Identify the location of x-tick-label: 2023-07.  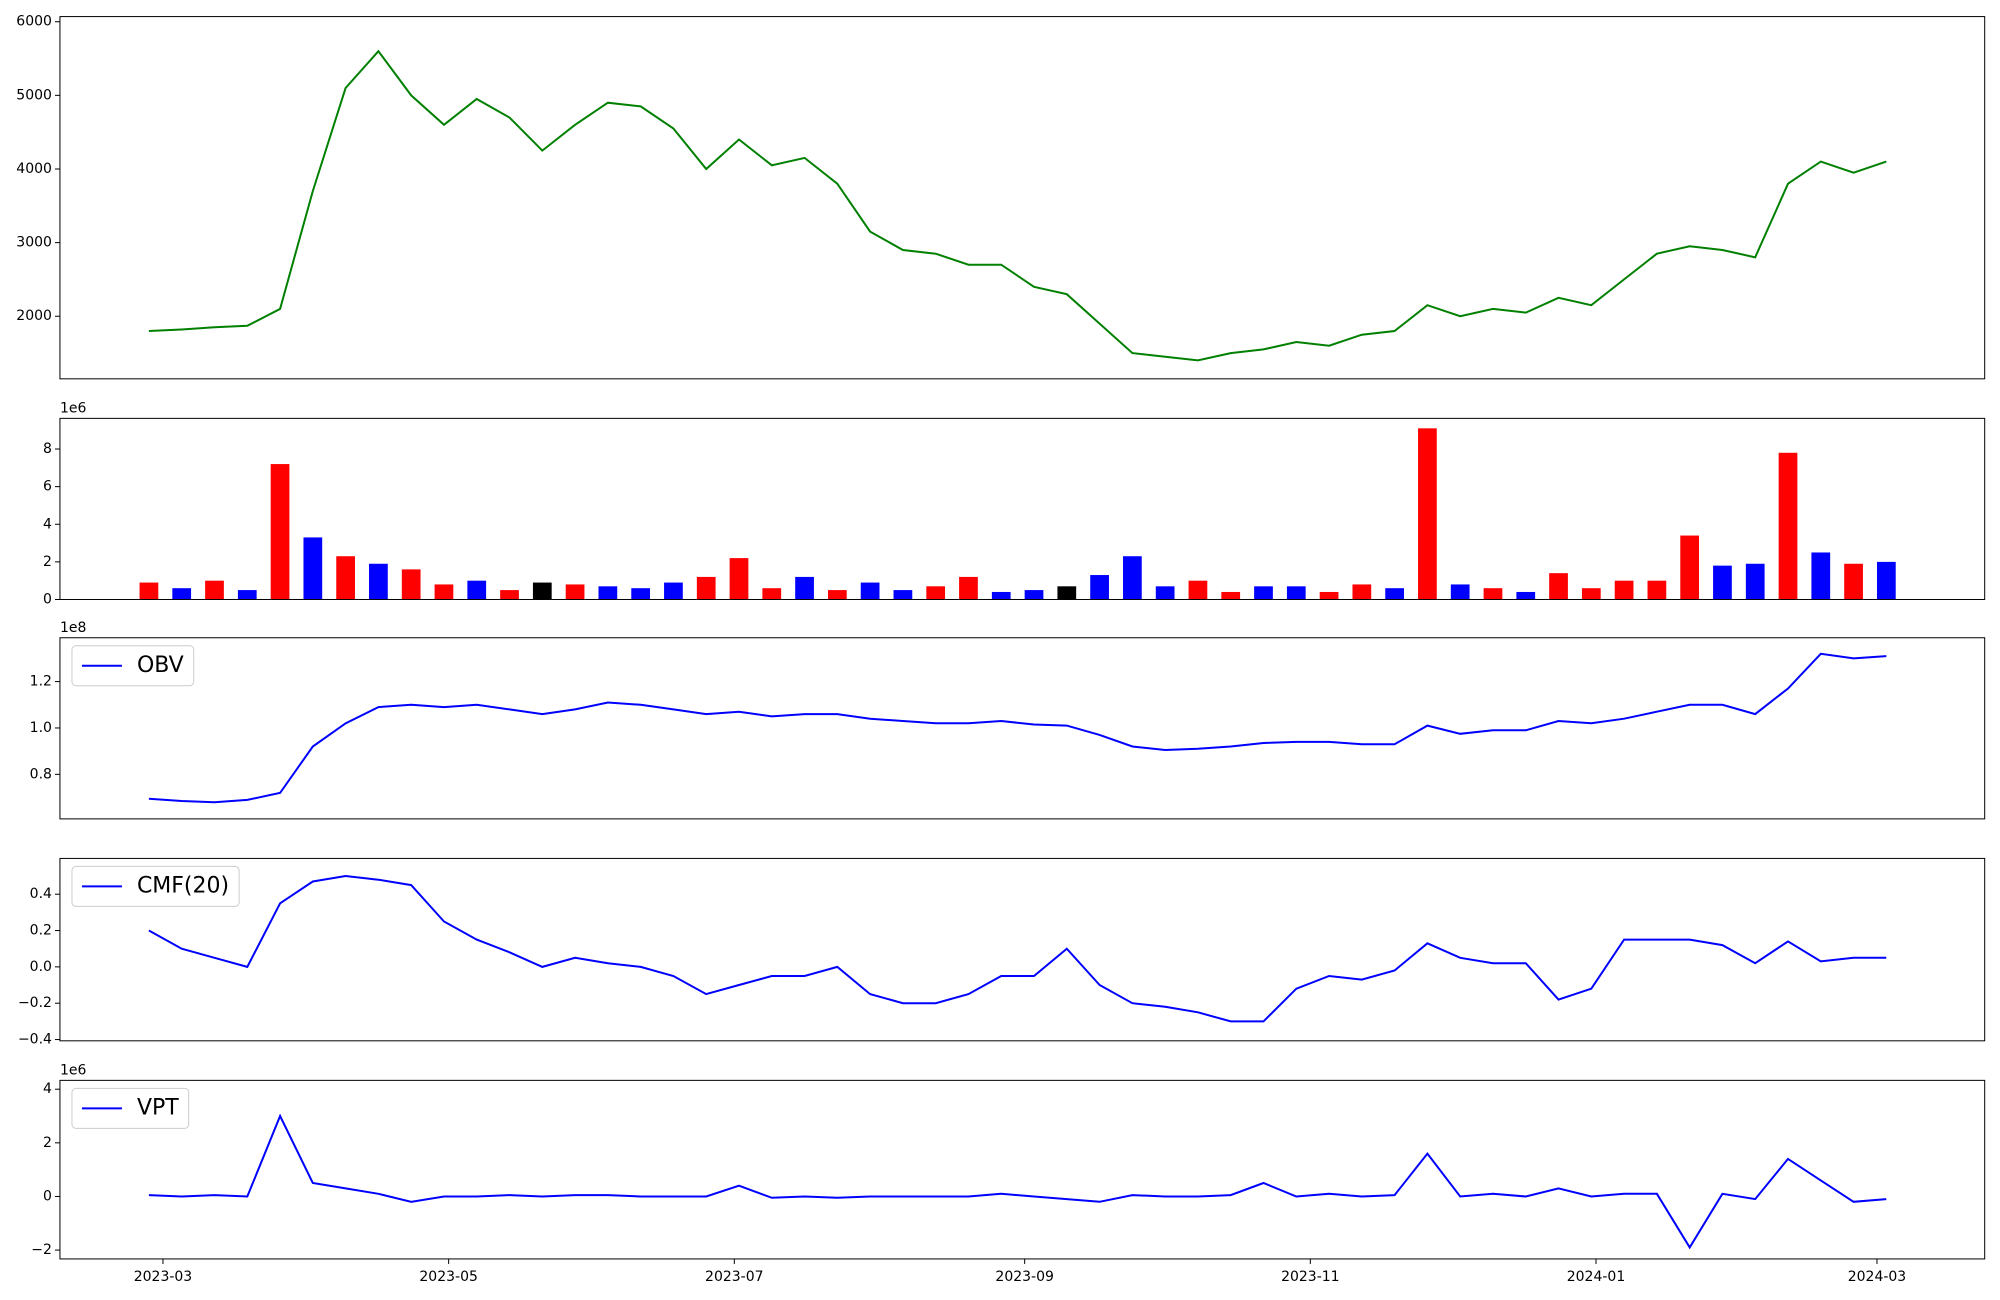
(734, 1277).